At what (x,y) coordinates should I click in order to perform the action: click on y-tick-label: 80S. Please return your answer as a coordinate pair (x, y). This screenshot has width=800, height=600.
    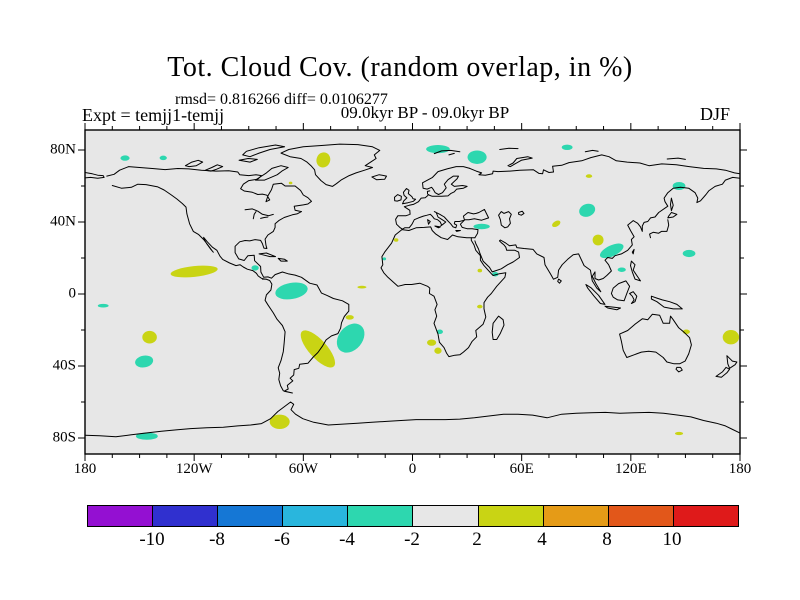
    Looking at the image, I should click on (64, 437).